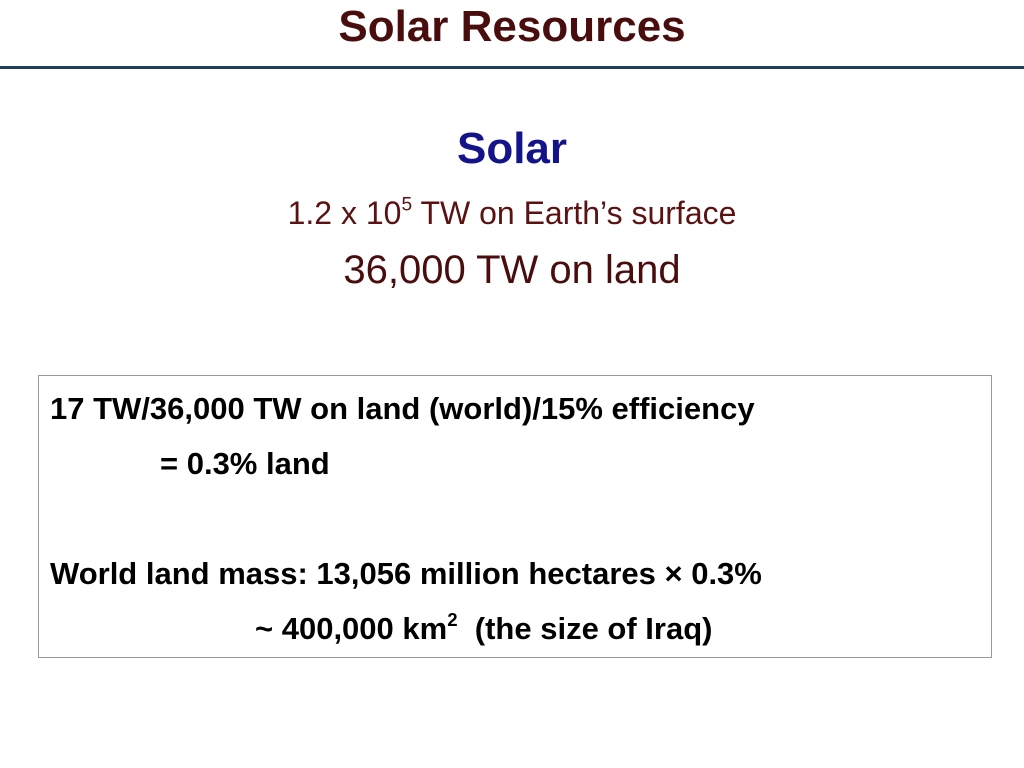 This screenshot has height=768, width=1024. Describe the element at coordinates (578, 213) in the screenshot. I see `text: TW on Earth’s surface` at that location.